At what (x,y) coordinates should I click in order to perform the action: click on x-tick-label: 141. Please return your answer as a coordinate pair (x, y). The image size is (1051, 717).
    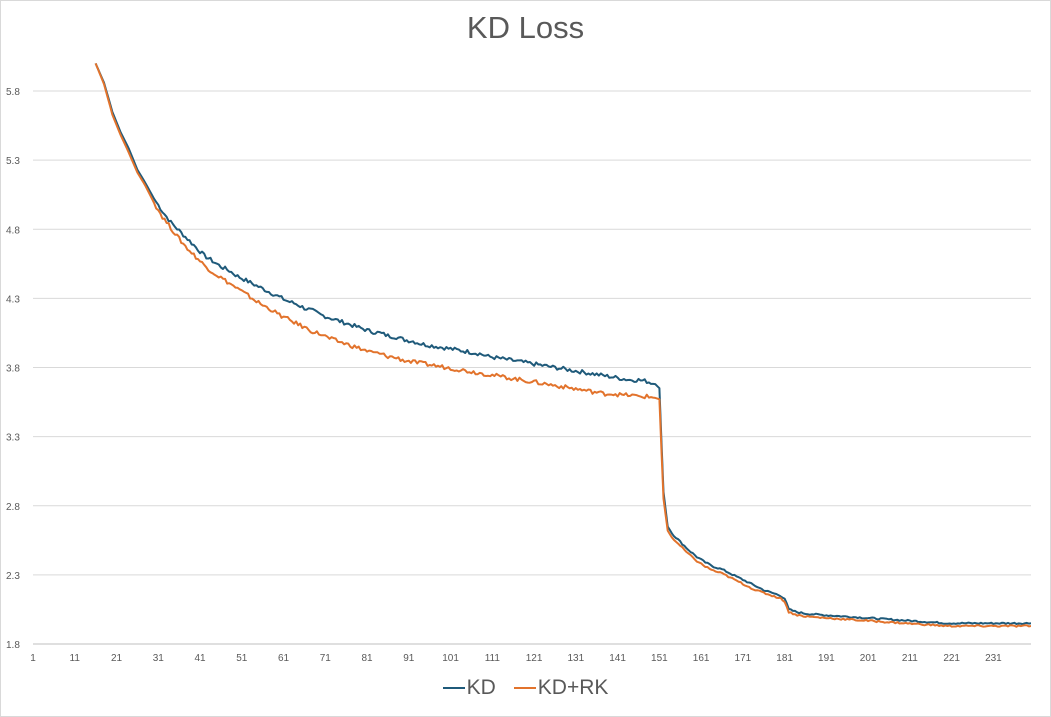
    Looking at the image, I should click on (617, 658).